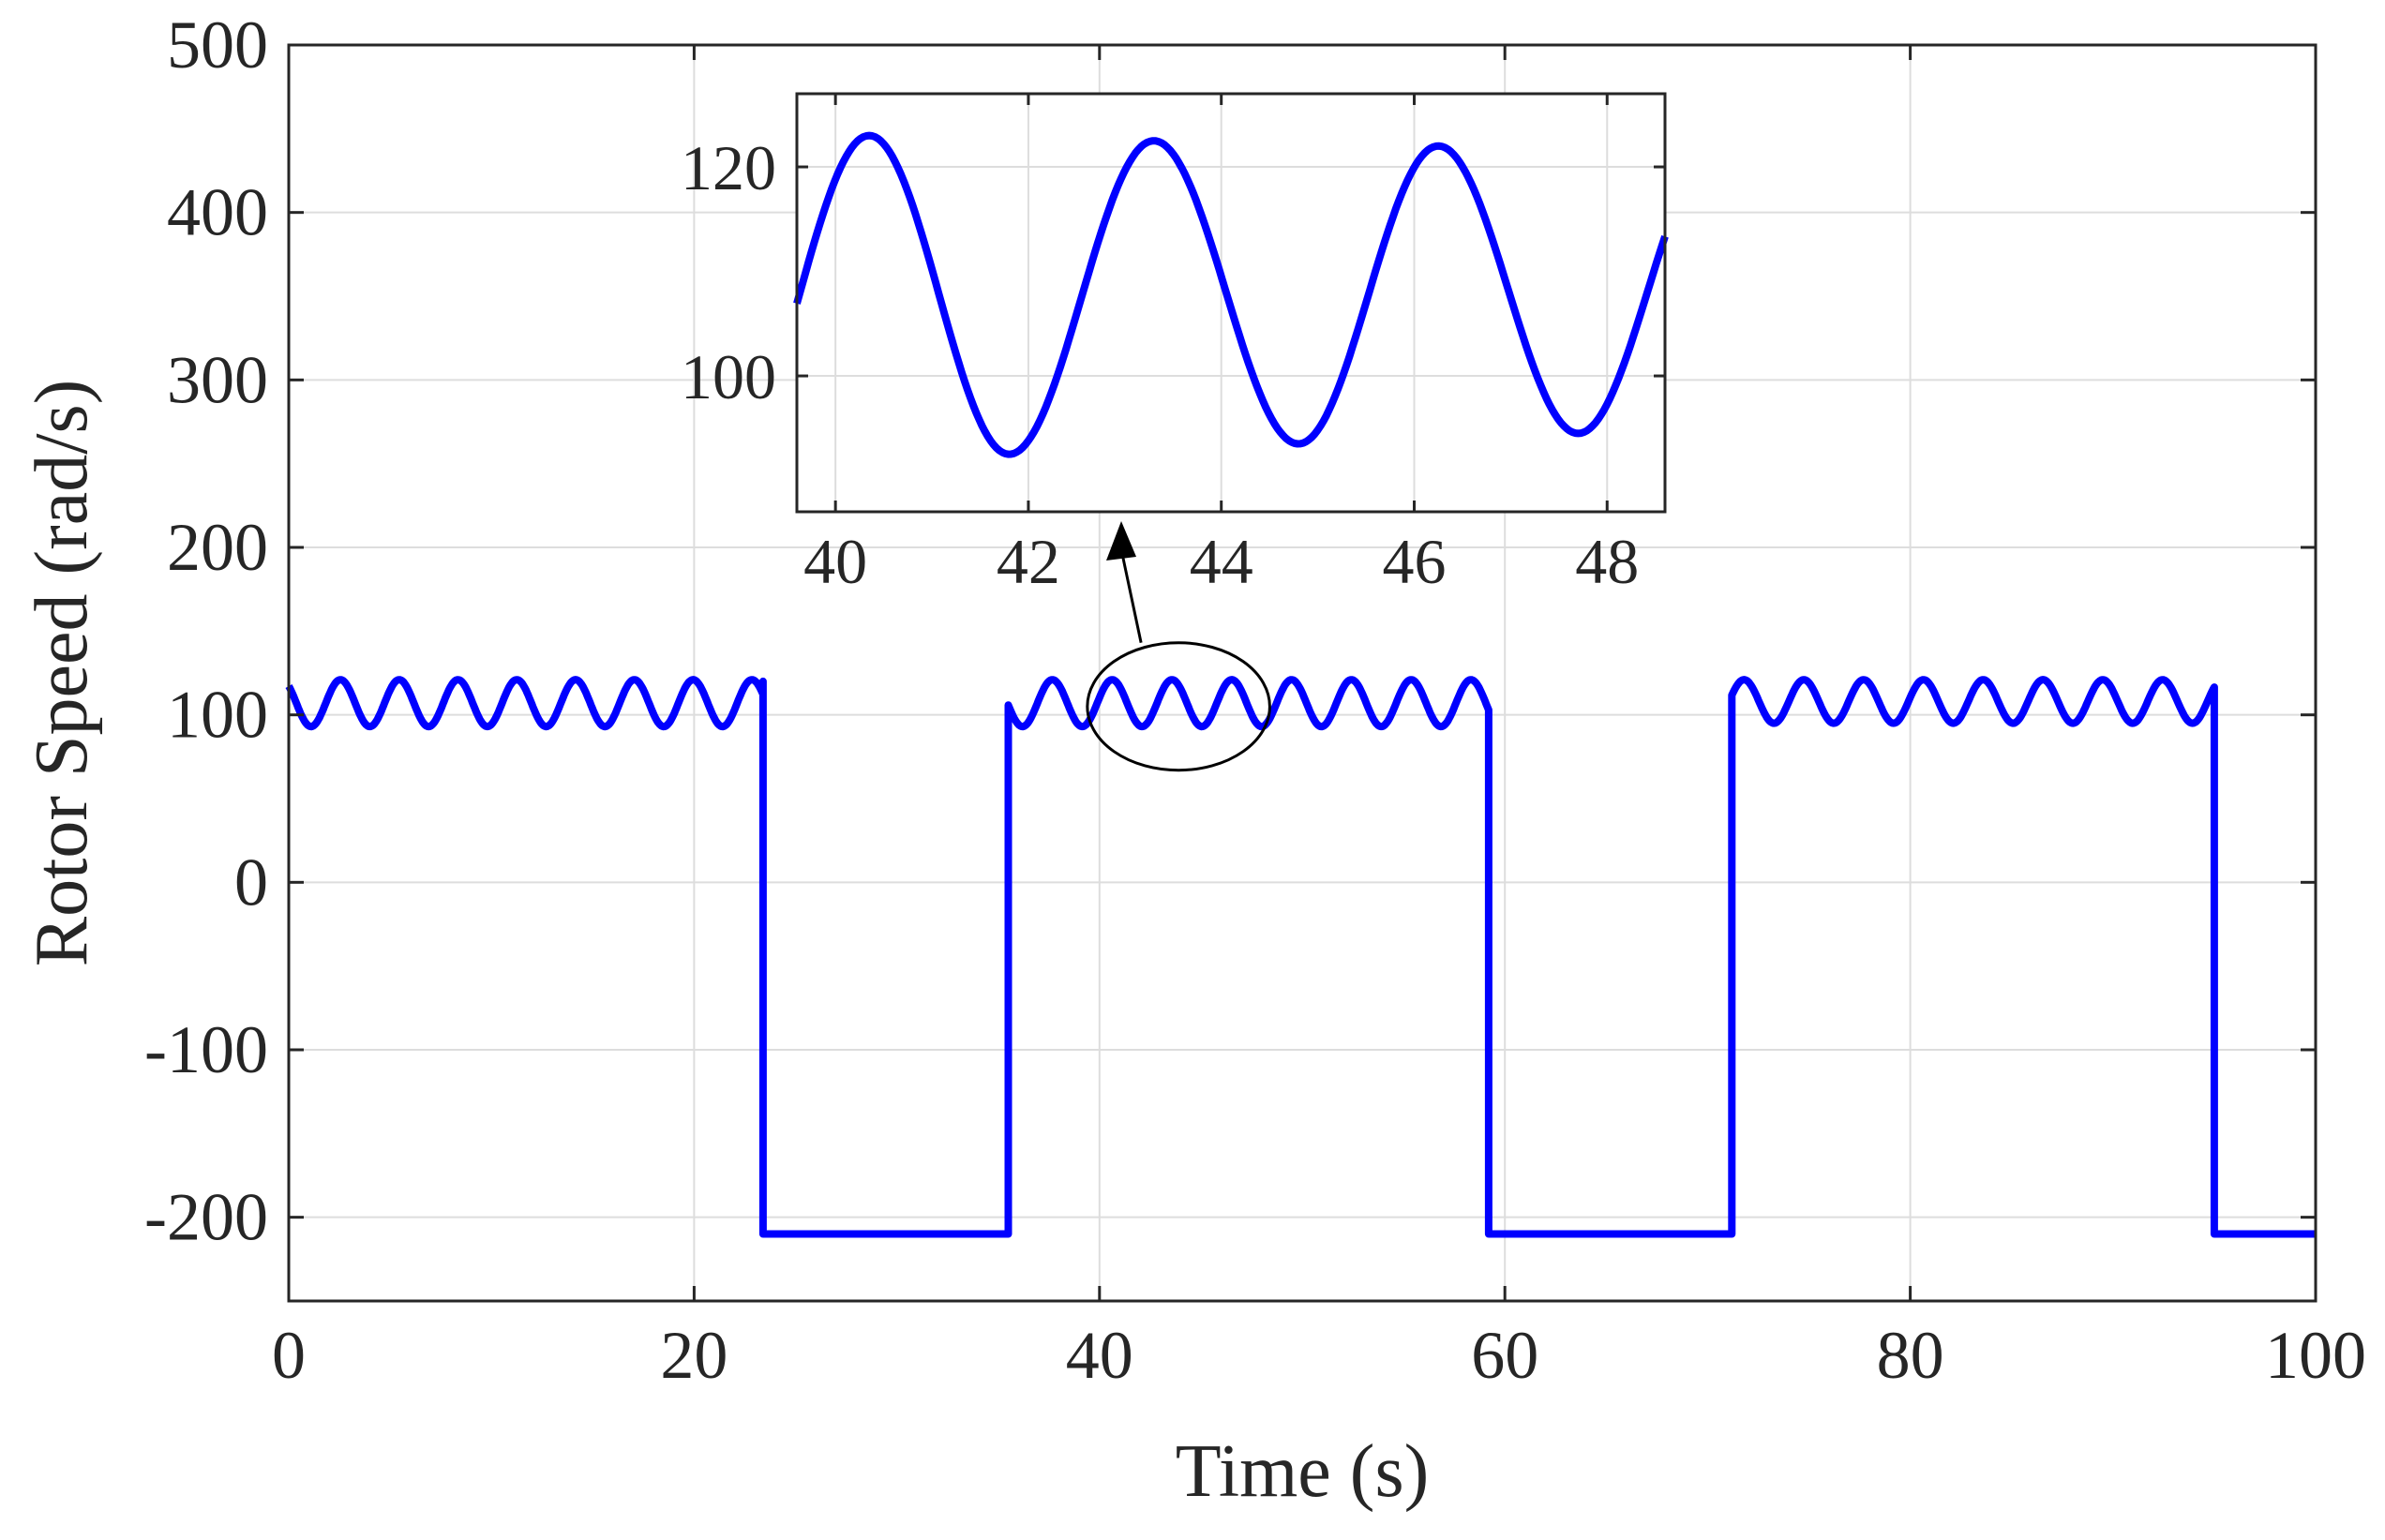  What do you see at coordinates (1099, 1355) in the screenshot?
I see `main-x-tick-label: 40` at bounding box center [1099, 1355].